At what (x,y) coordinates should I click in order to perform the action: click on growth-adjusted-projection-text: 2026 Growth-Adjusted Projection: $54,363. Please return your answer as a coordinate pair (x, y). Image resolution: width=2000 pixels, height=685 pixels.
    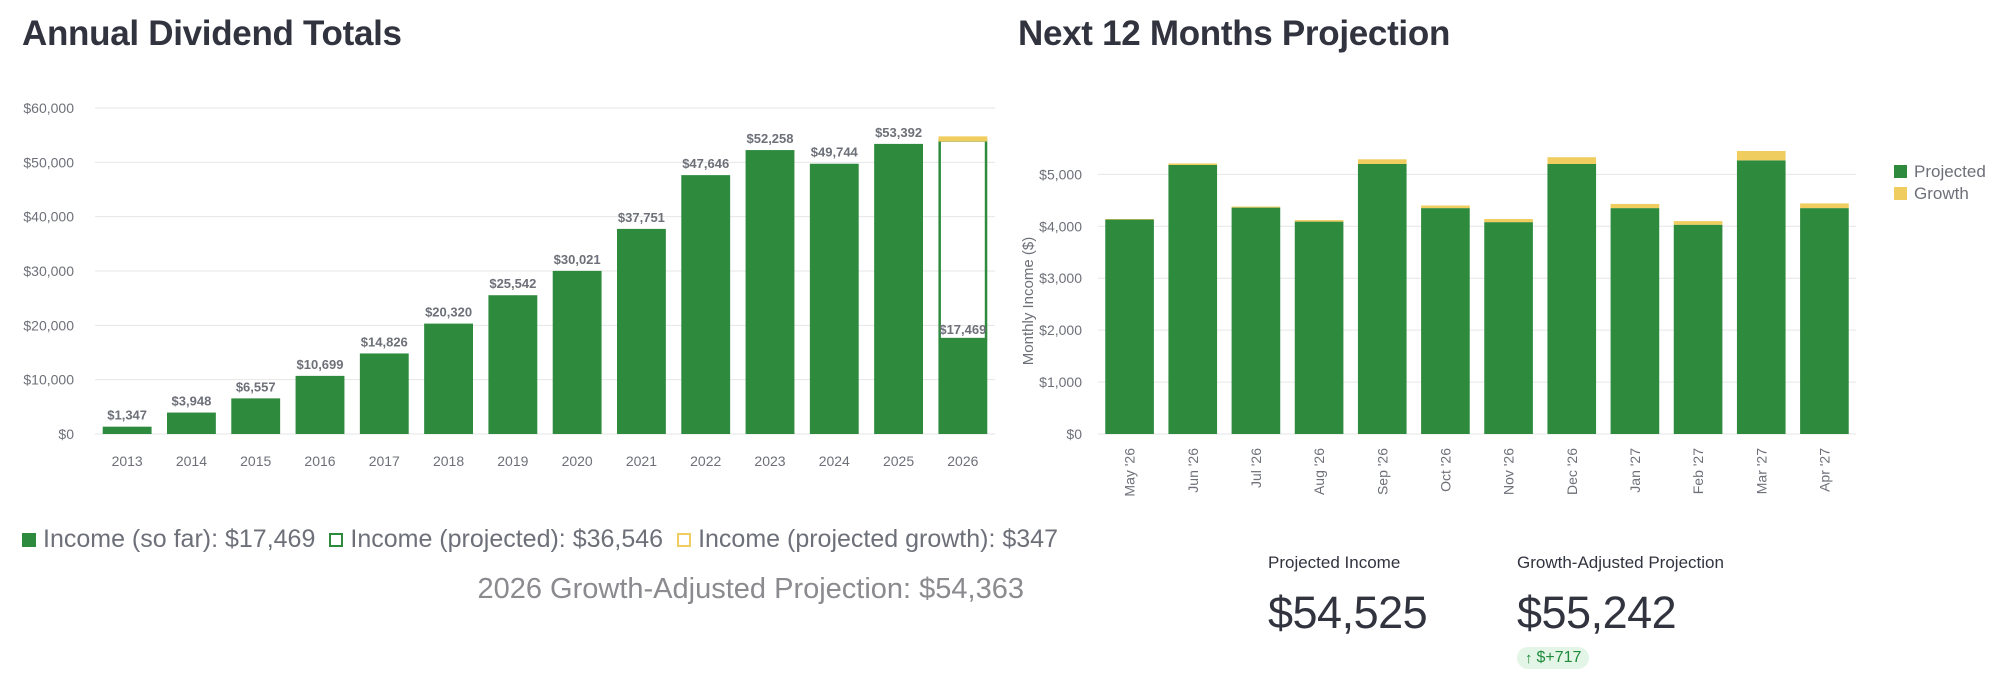
    Looking at the image, I should click on (750, 589).